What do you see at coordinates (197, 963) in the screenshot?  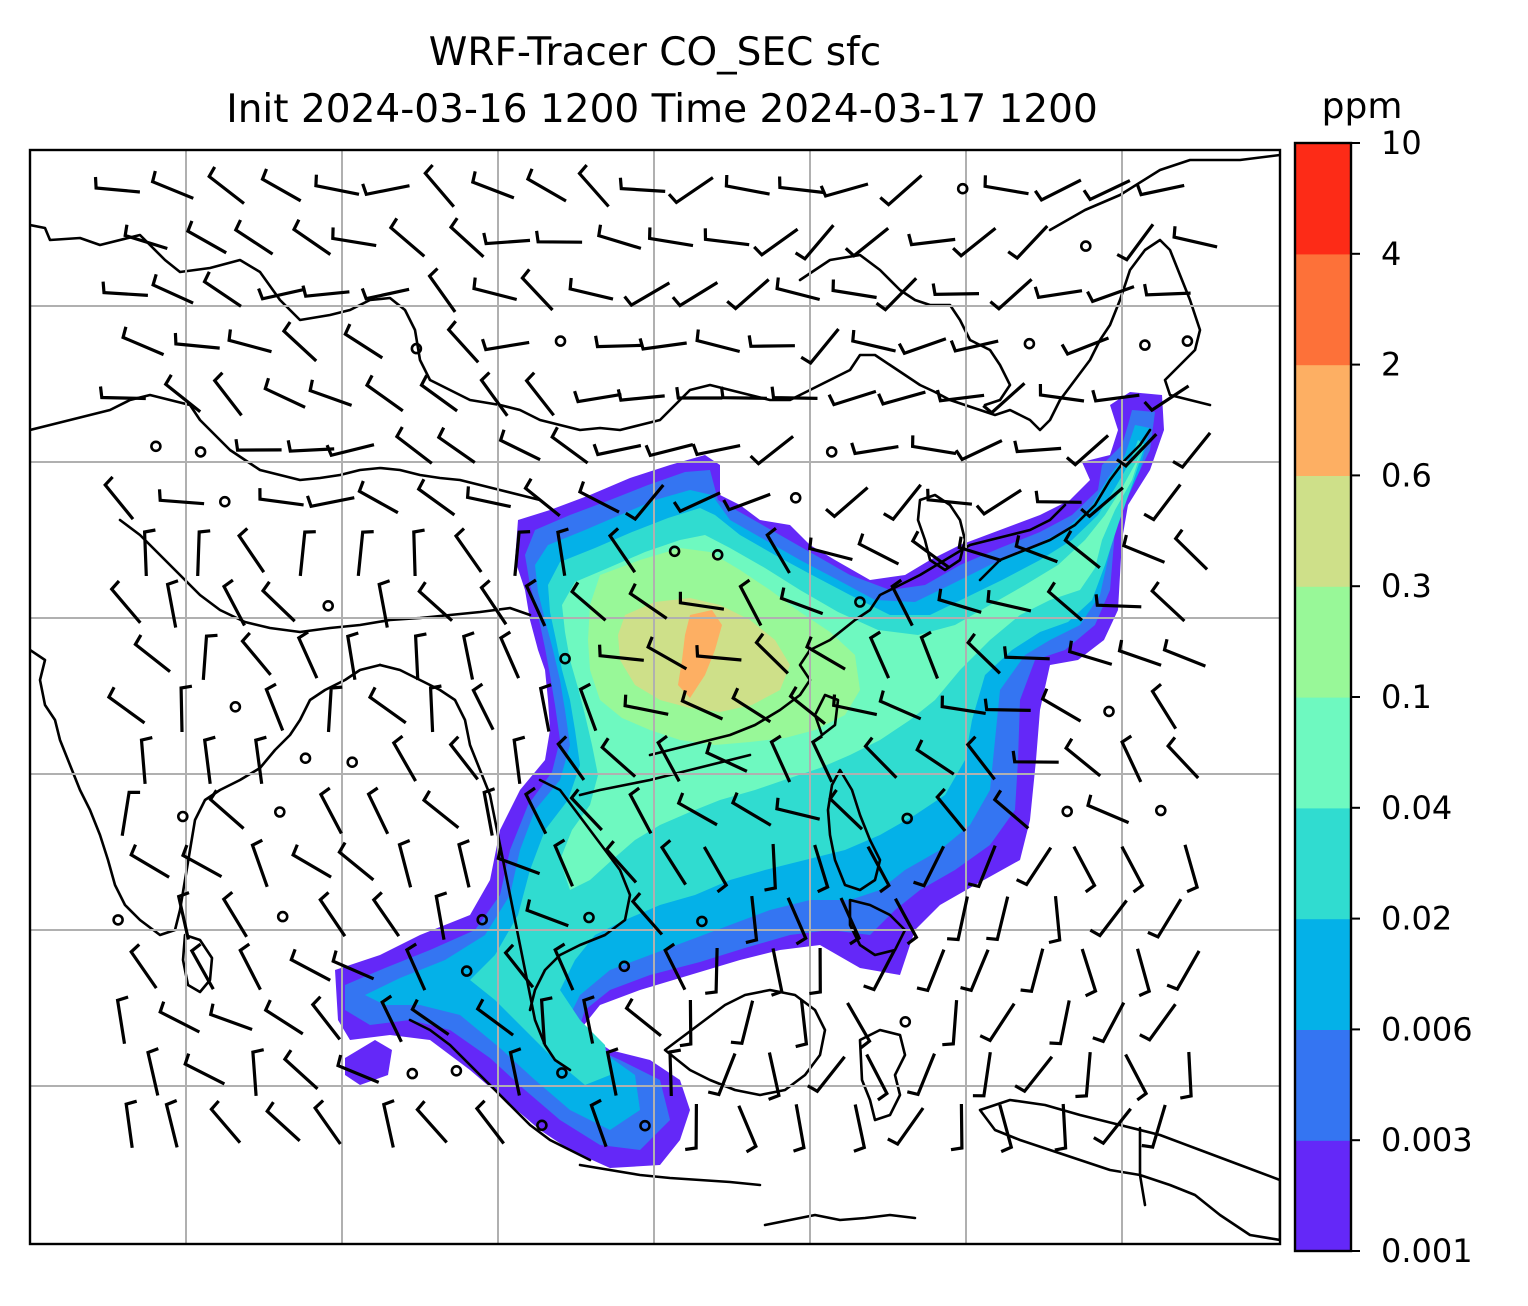 I see `coastline-sri-lanka` at bounding box center [197, 963].